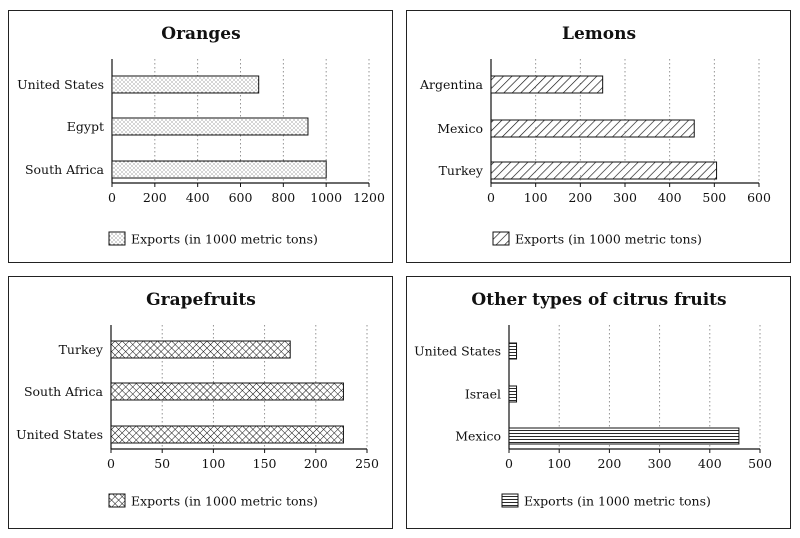 The image size is (800, 538). What do you see at coordinates (367, 463) in the screenshot?
I see `tick-label: 250` at bounding box center [367, 463].